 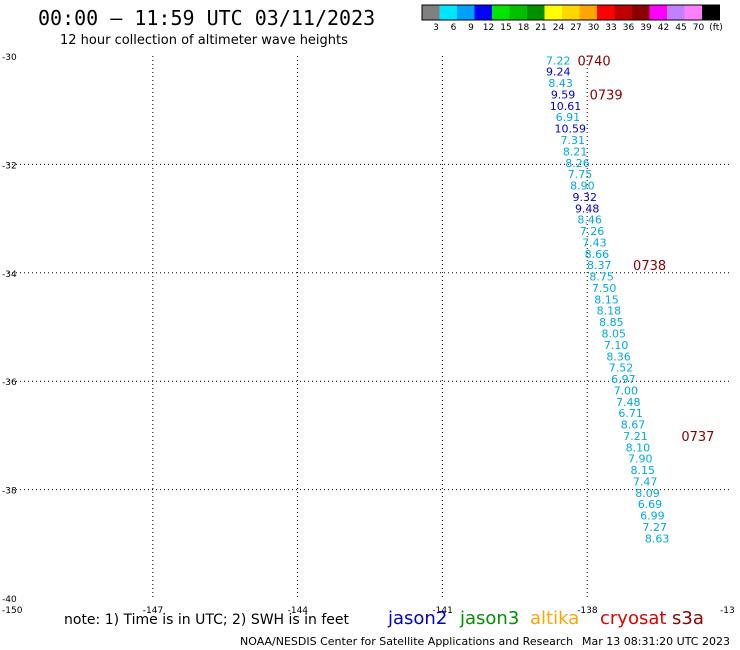 I want to click on data-point-label: 8.63, so click(x=657, y=538).